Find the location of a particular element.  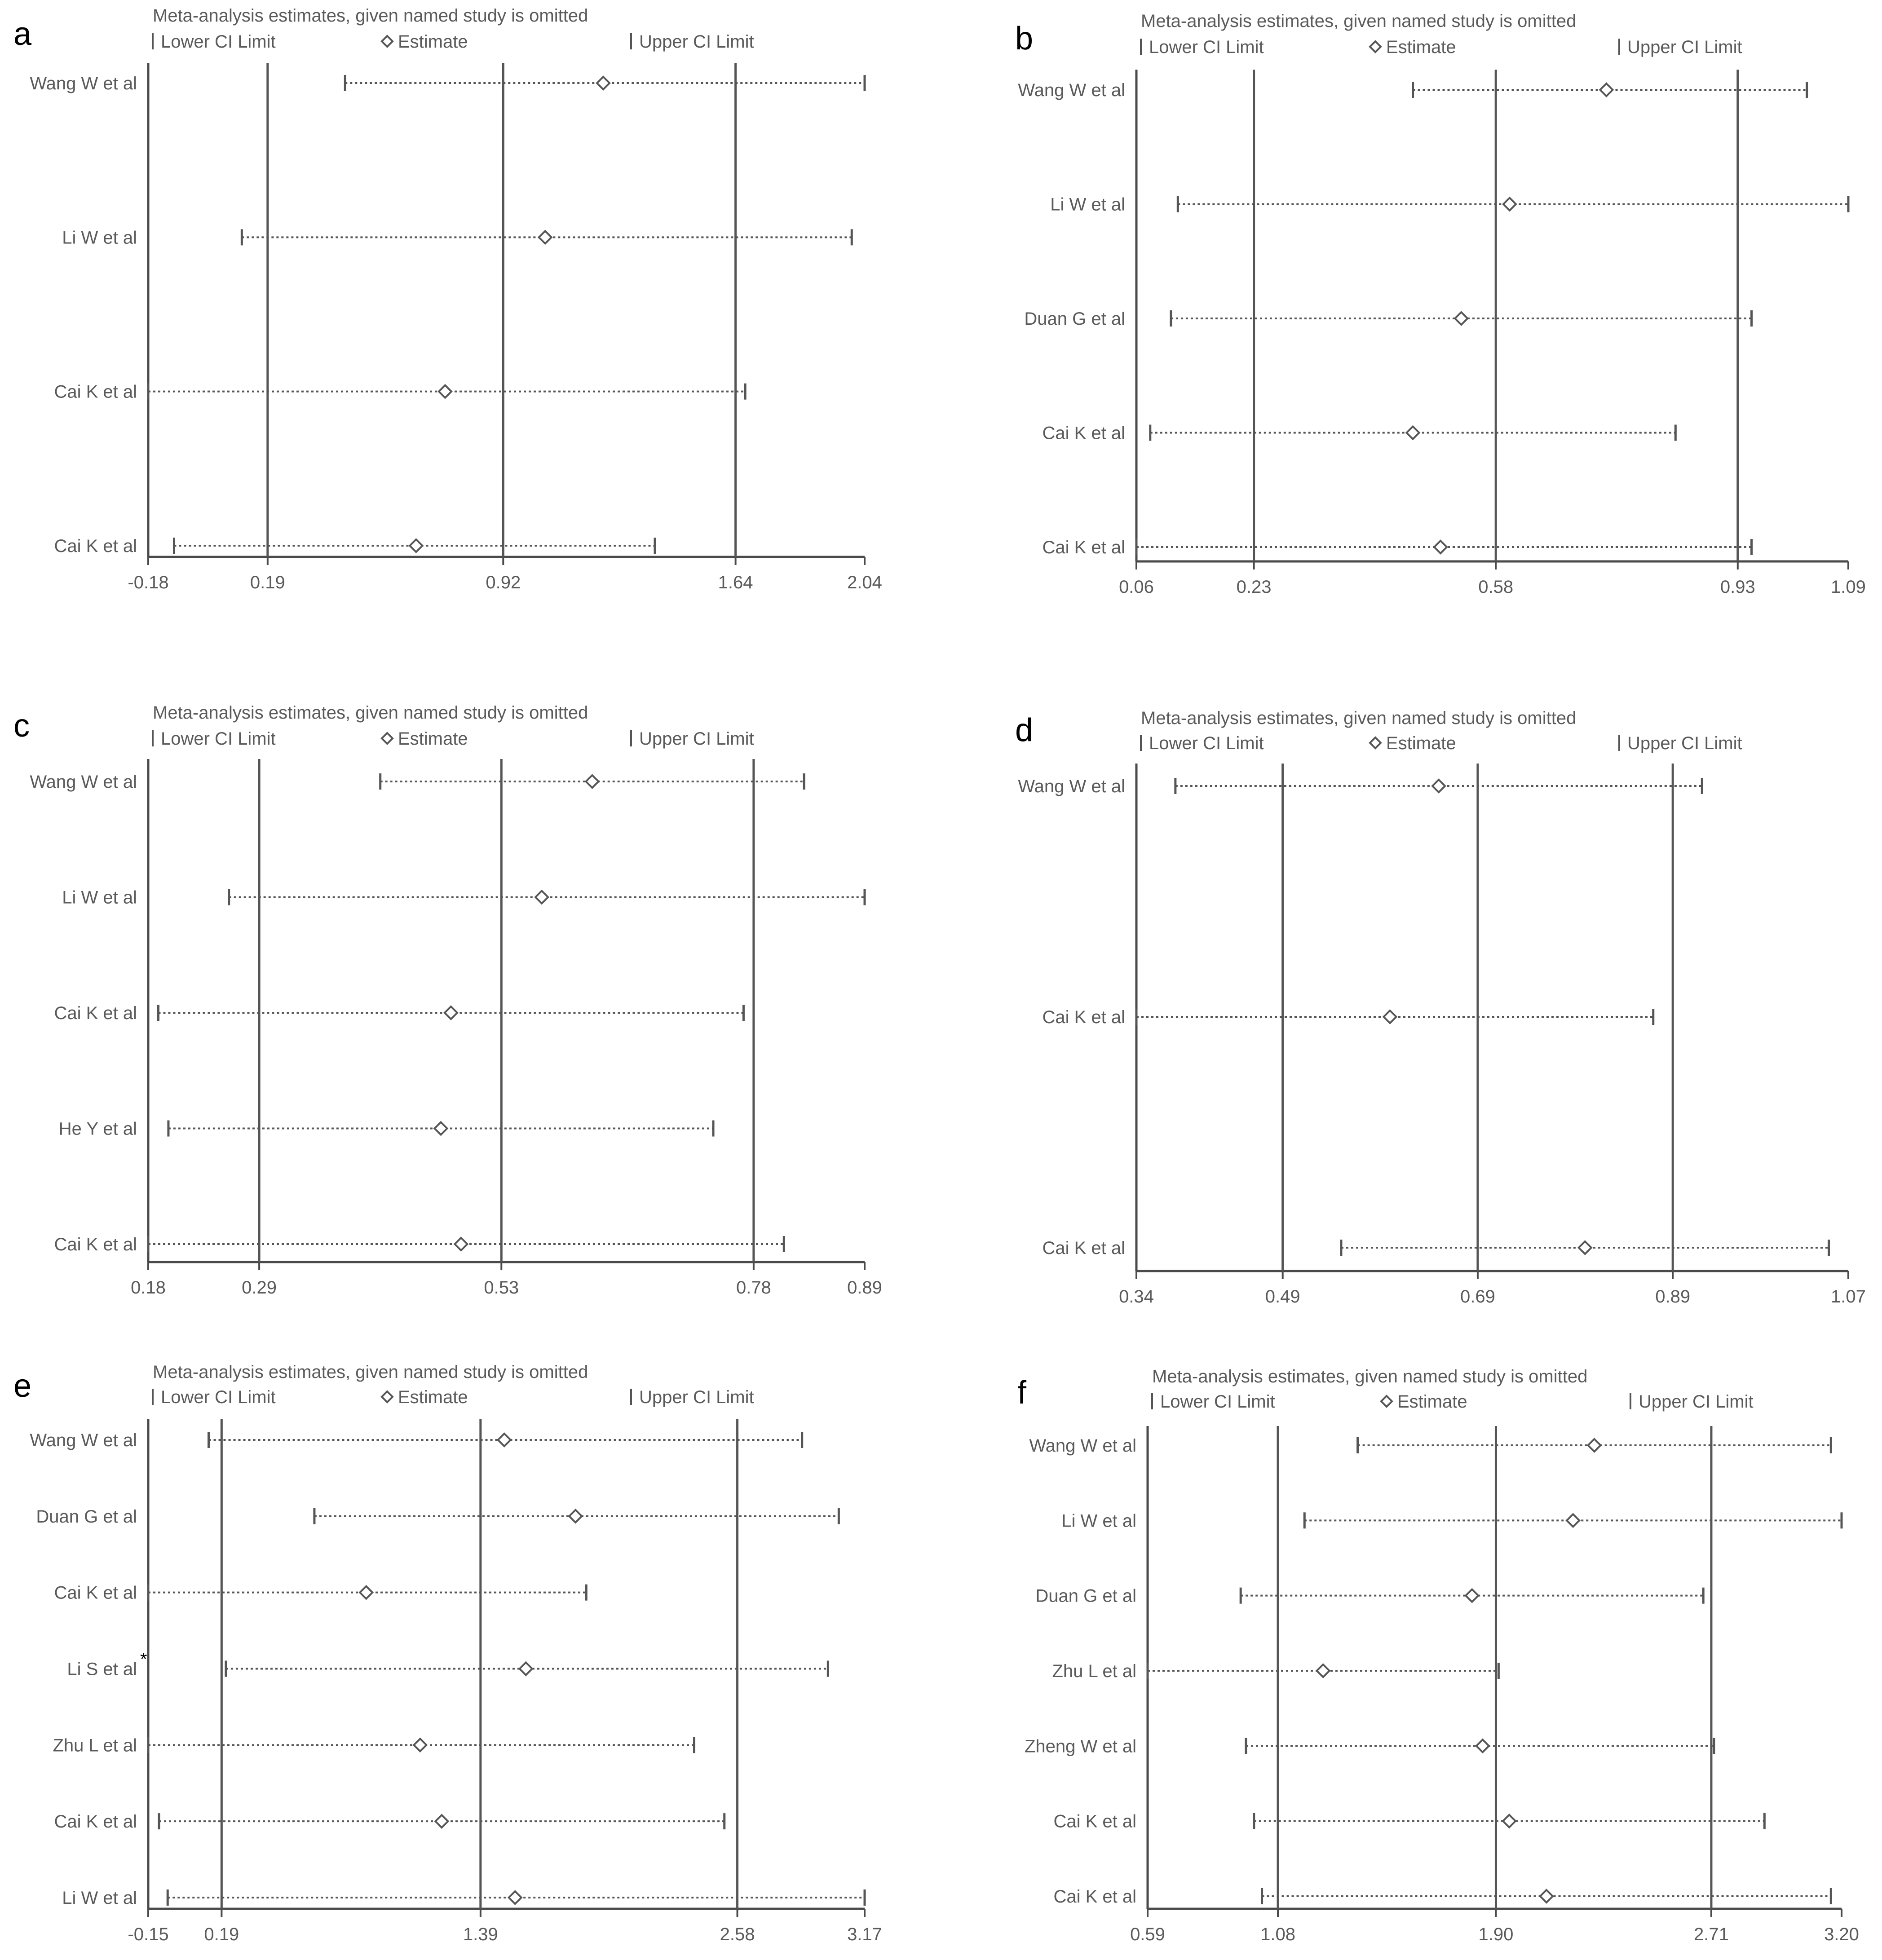

x-tick-label: 2.04 is located at coordinates (864, 582).